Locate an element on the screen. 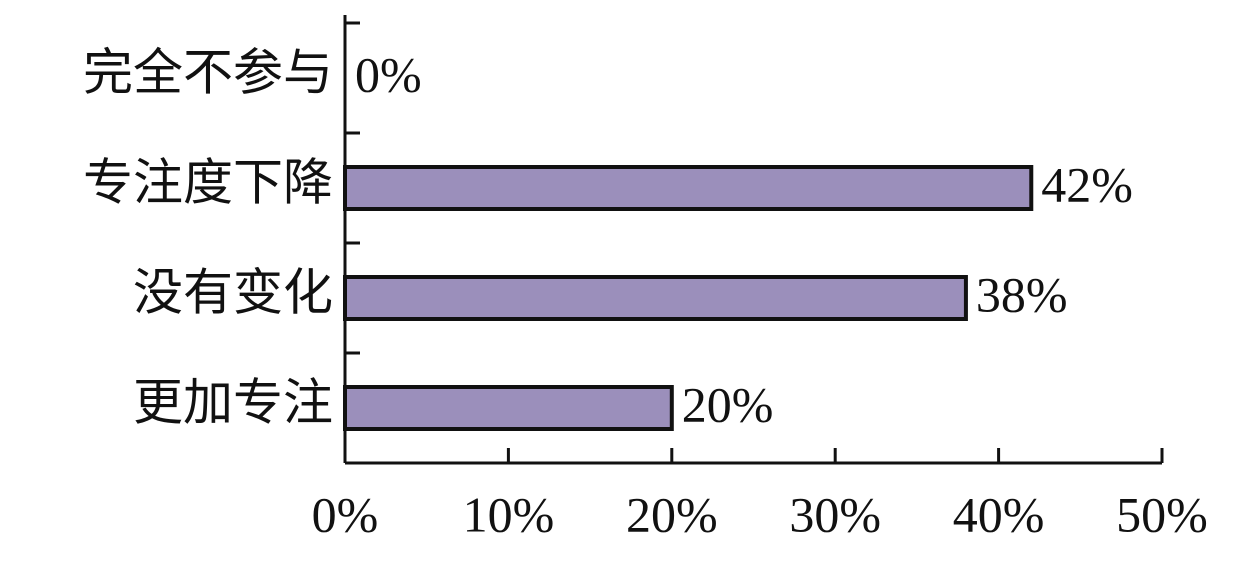  y-tick-label: 专注度下降 is located at coordinates (208, 182).